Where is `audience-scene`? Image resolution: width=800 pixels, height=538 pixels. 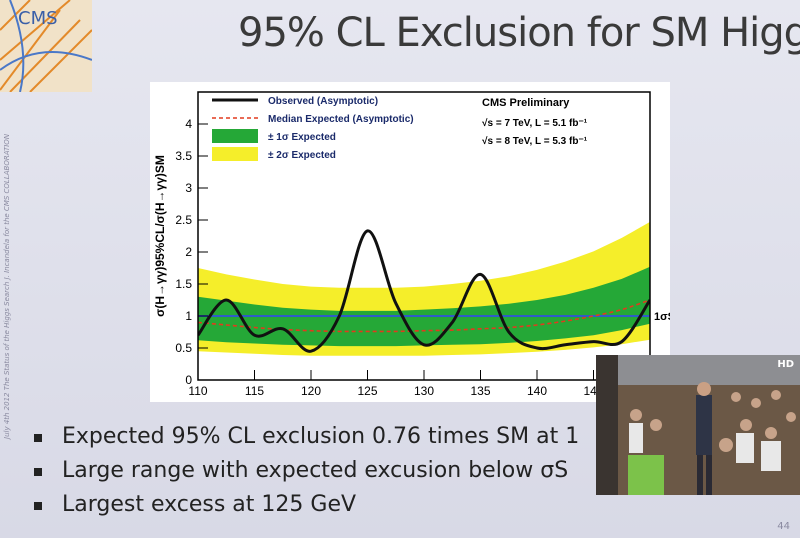
audience-scene is located at coordinates (698, 425).